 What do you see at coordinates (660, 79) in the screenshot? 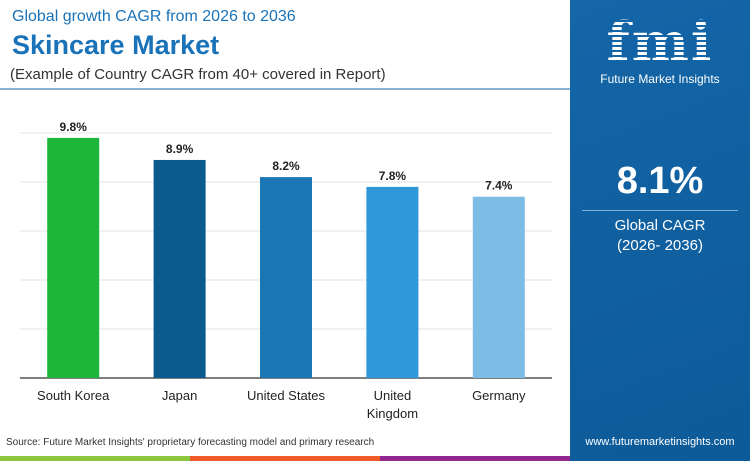
I see `logo-caption: Future Market Insights` at bounding box center [660, 79].